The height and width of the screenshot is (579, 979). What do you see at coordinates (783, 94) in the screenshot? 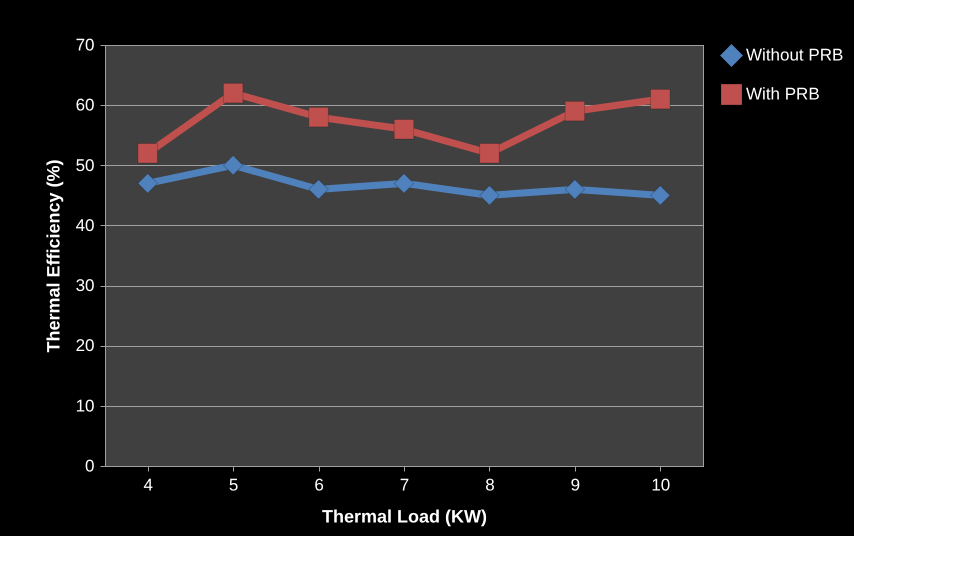
I see `legend-label: With PRB` at bounding box center [783, 94].